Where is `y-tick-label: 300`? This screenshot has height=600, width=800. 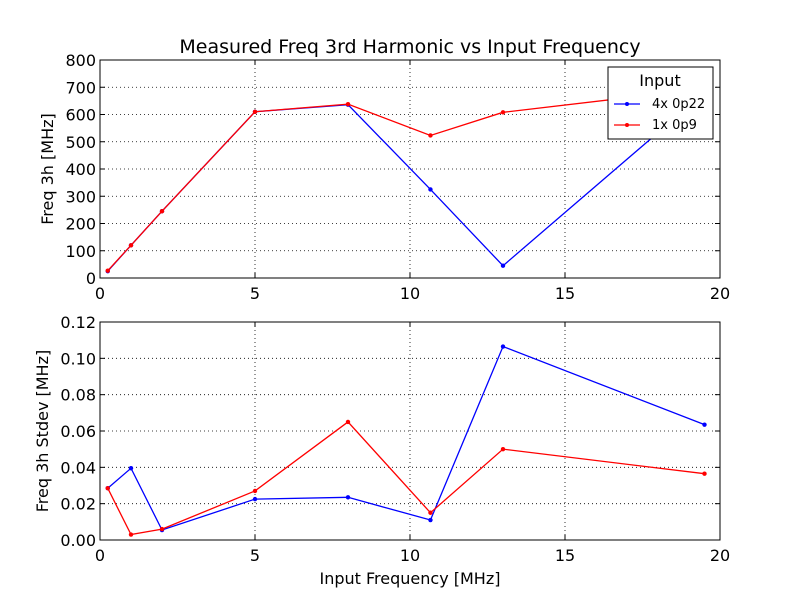 y-tick-label: 300 is located at coordinates (80, 196).